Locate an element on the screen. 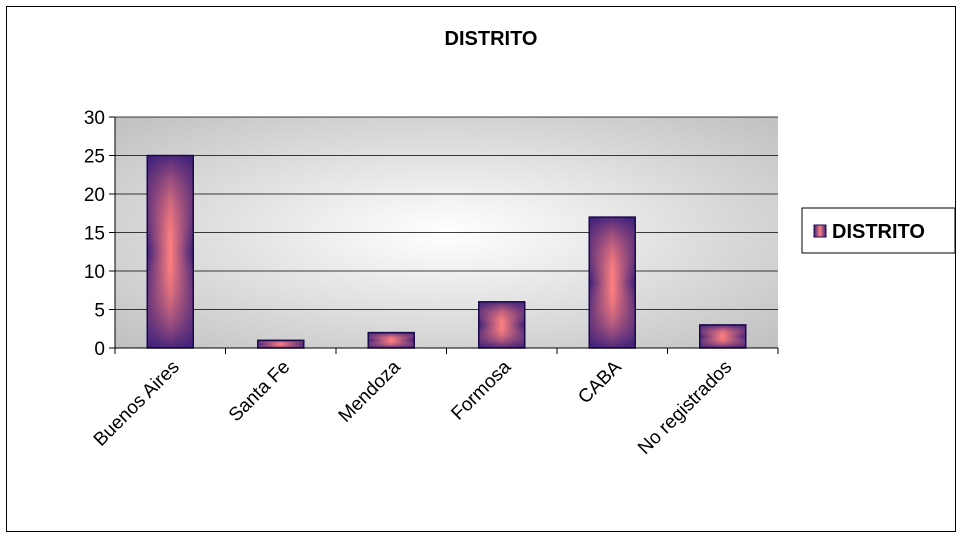 This screenshot has width=962, height=536. legend-box is located at coordinates (878, 230).